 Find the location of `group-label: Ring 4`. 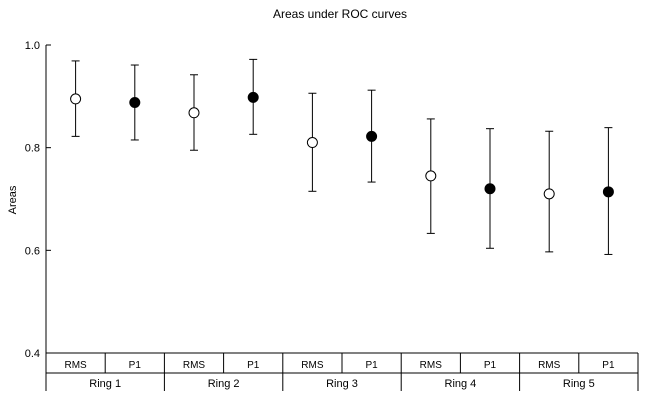

group-label: Ring 4 is located at coordinates (461, 384).